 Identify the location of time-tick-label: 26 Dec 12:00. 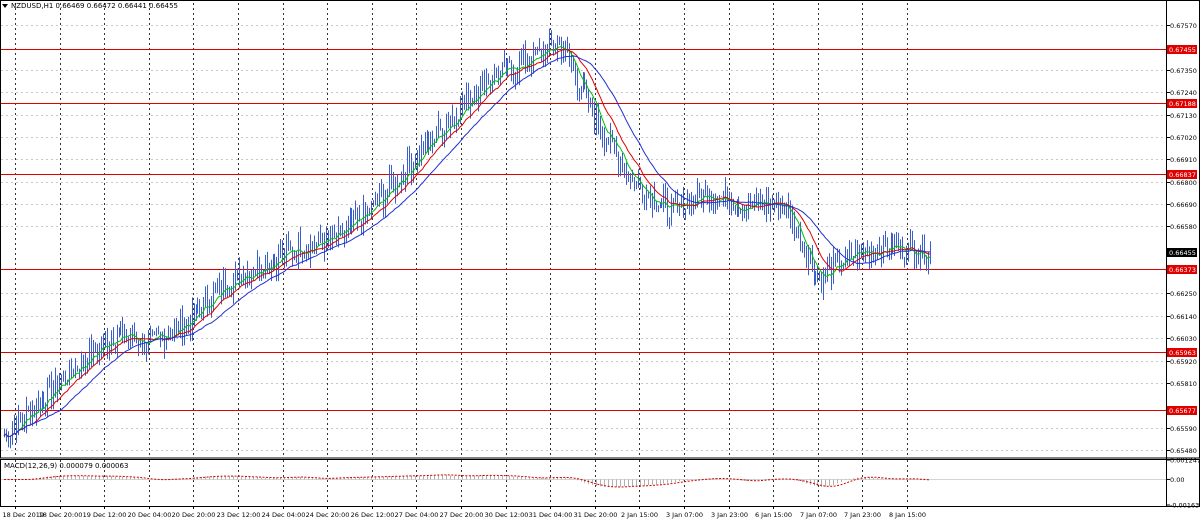
(373, 515).